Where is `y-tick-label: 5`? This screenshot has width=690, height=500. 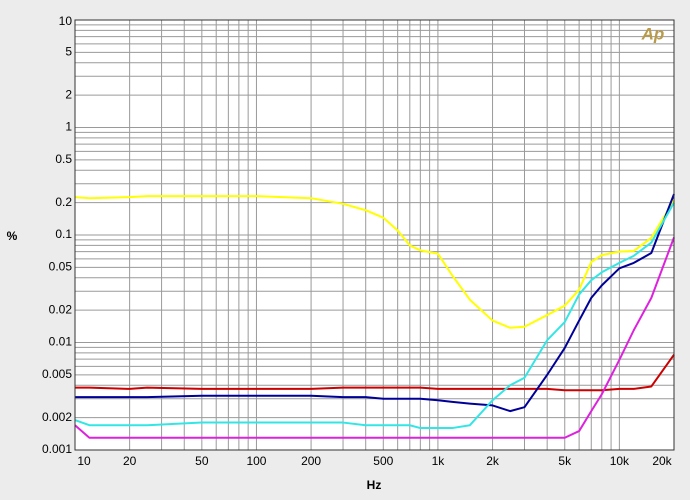 y-tick-label: 5 is located at coordinates (68, 52).